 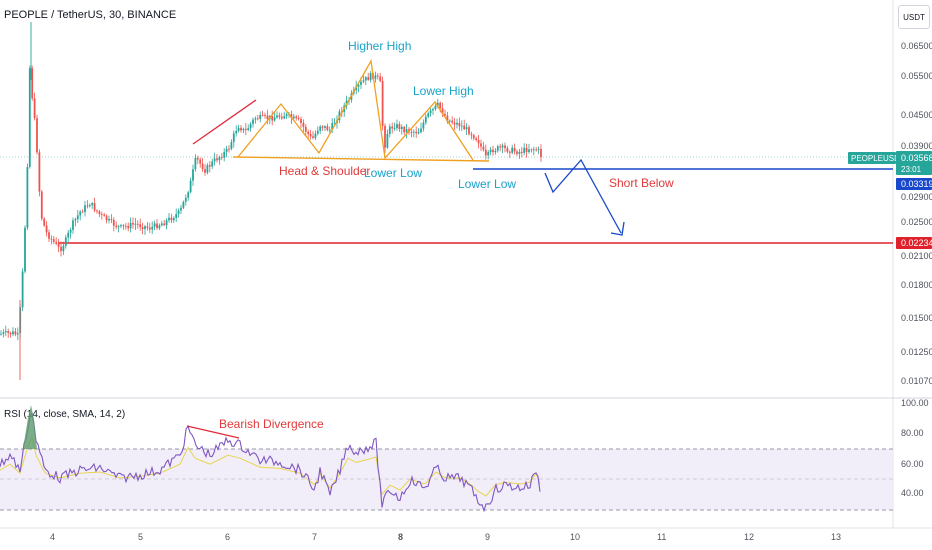 What do you see at coordinates (916, 46) in the screenshot?
I see `price-tick: 0.06500` at bounding box center [916, 46].